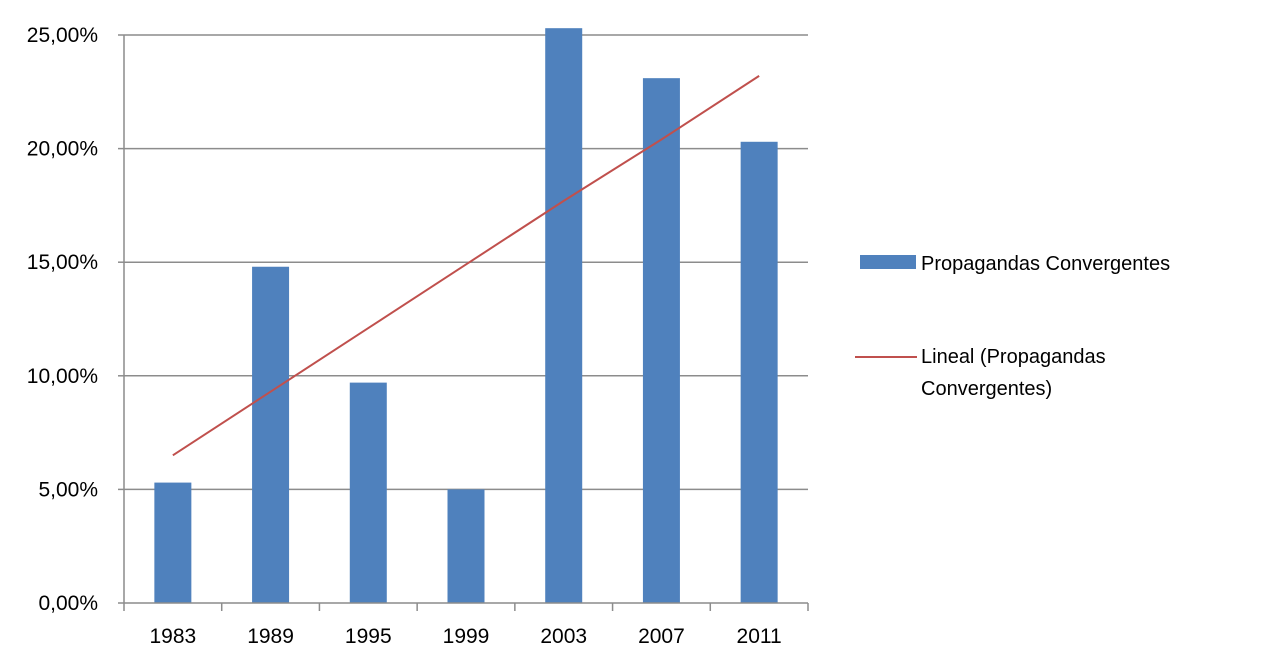 The image size is (1261, 658). I want to click on y-tick-label: 15,00%, so click(62, 262).